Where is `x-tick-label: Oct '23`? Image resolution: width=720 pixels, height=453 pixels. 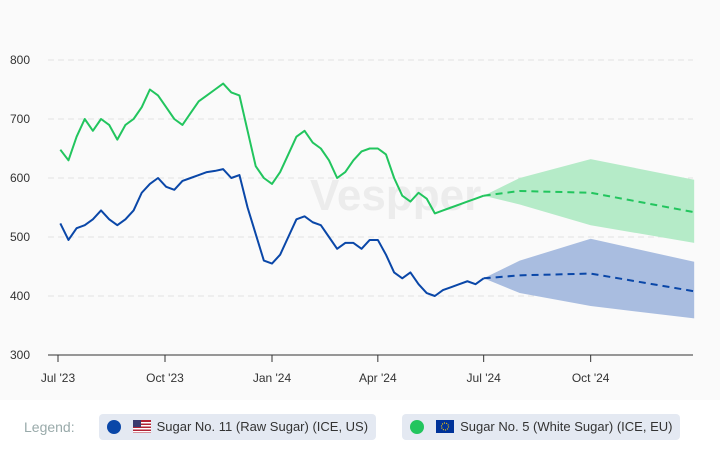
x-tick-label: Oct '23 is located at coordinates (165, 378).